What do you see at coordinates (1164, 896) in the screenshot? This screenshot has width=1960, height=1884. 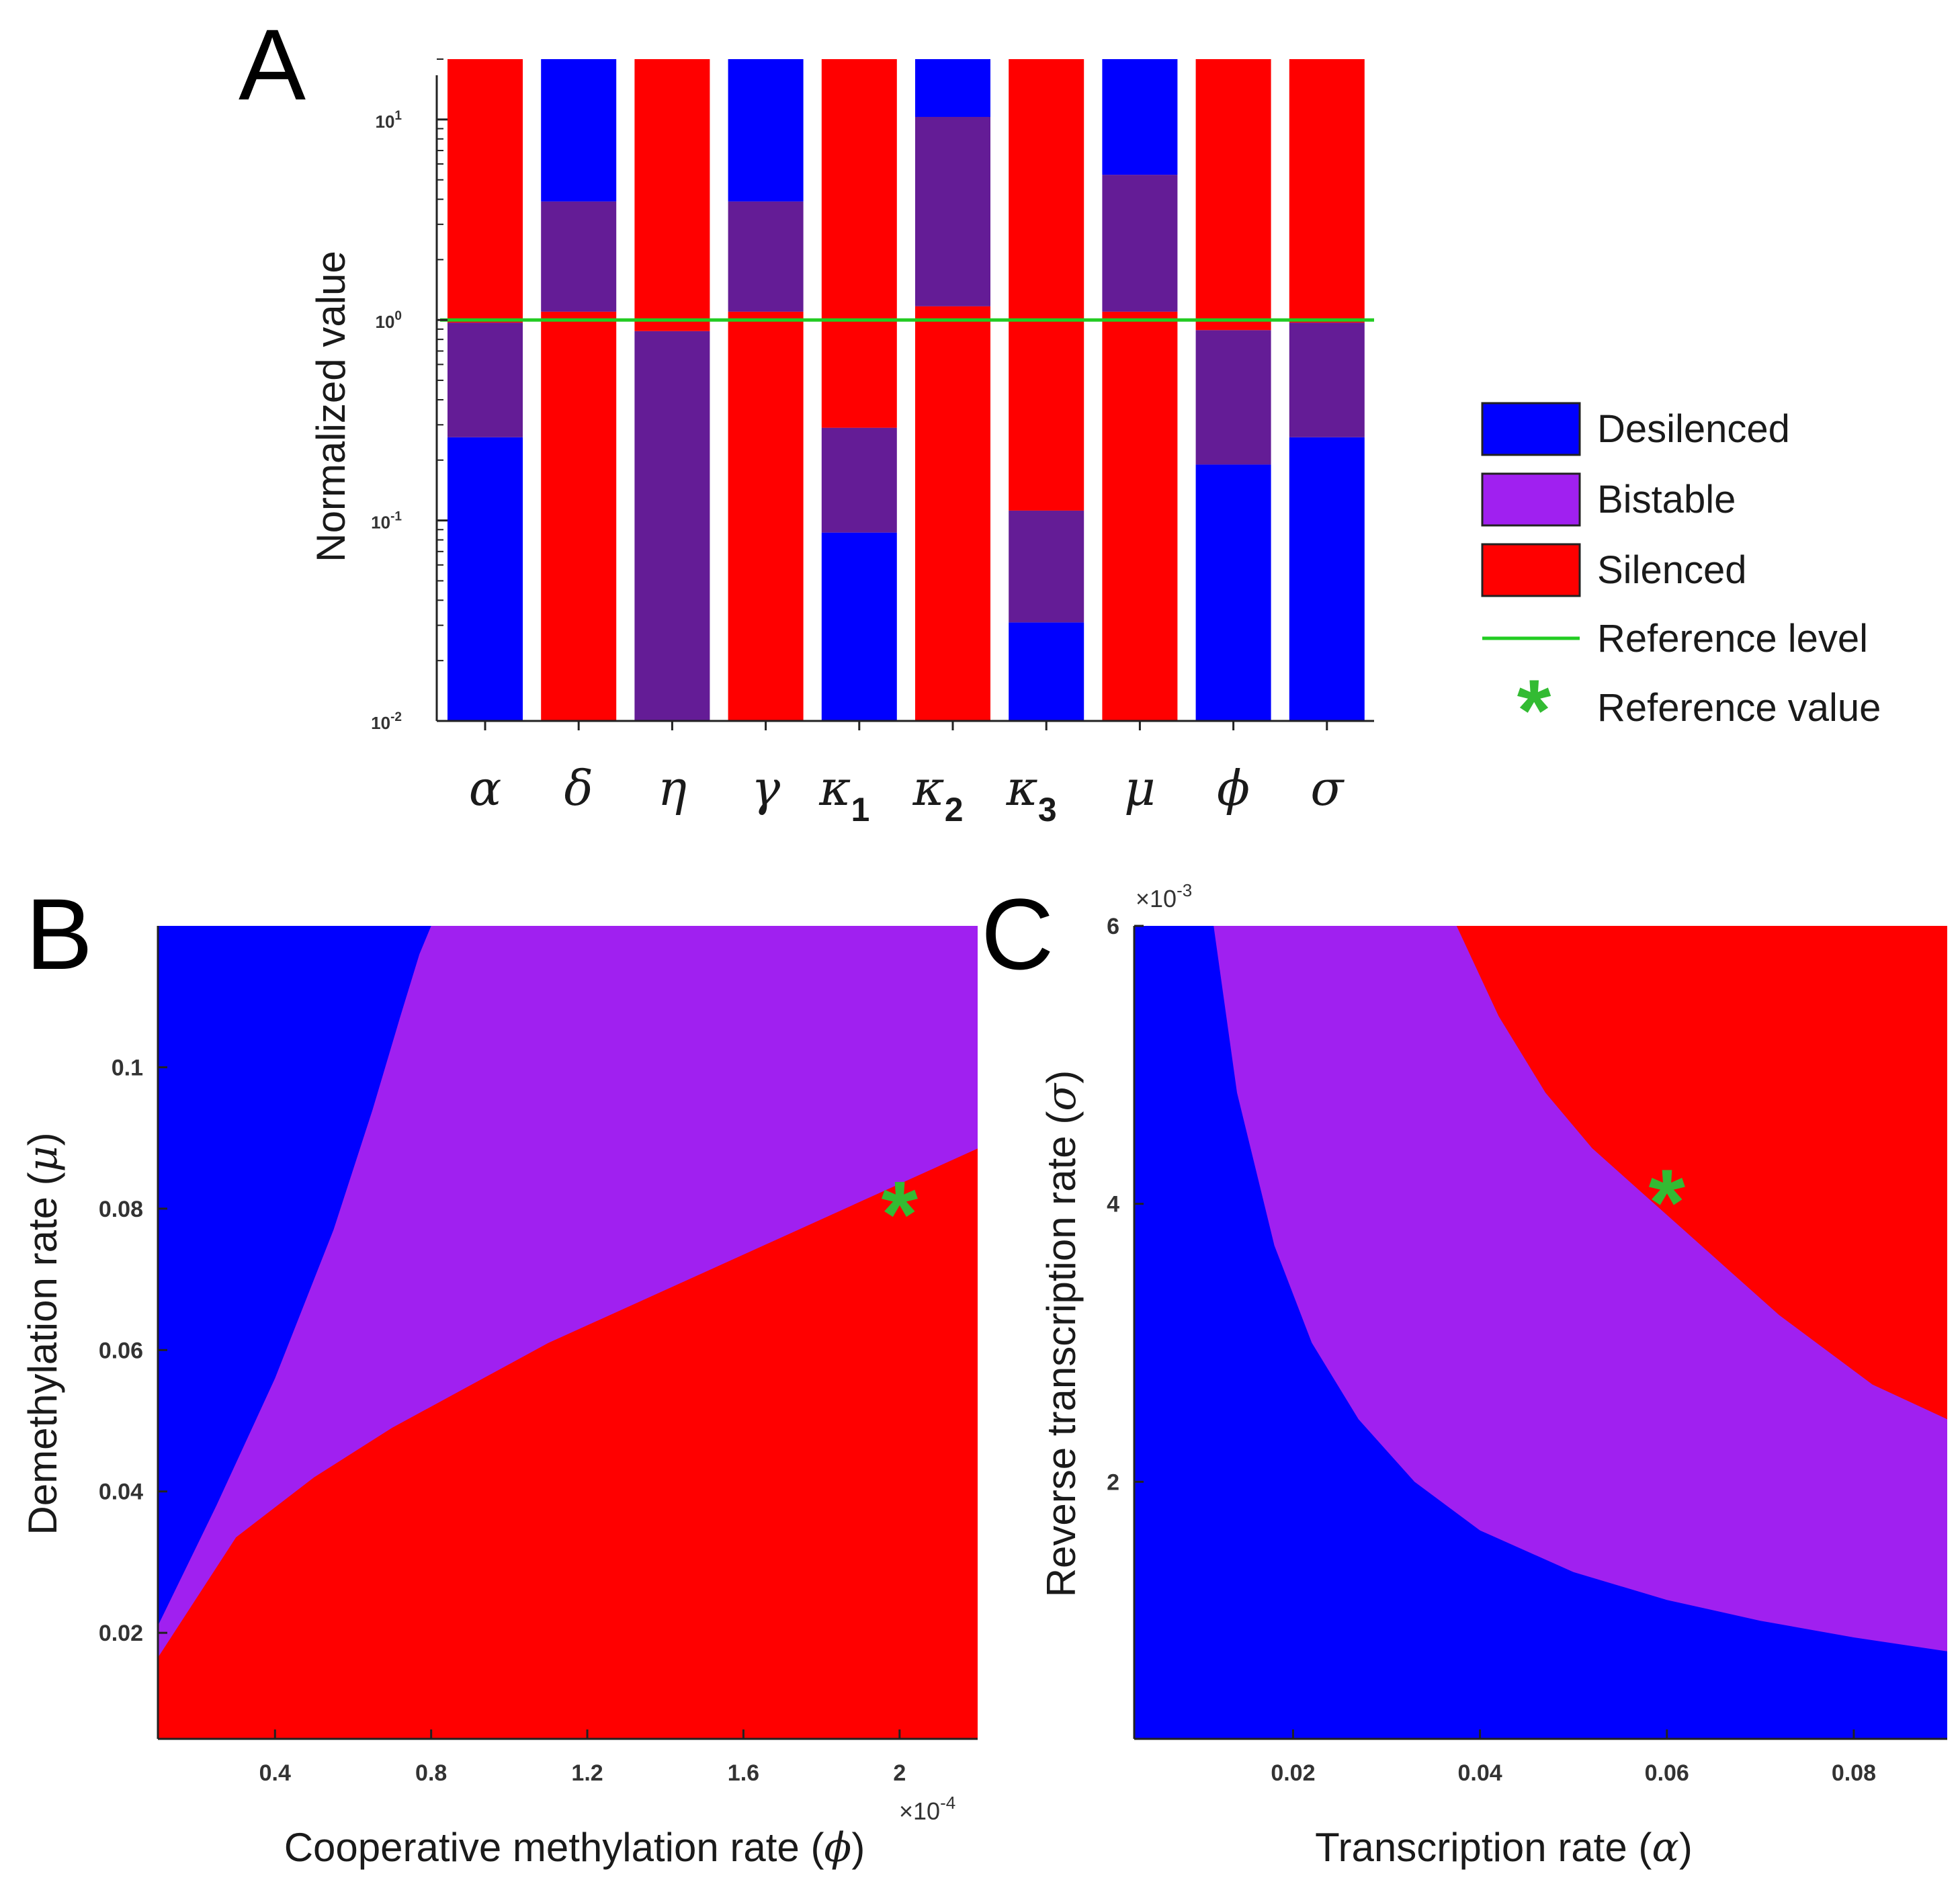 I see `panel-c-y-multiplier: ×10⁻³` at bounding box center [1164, 896].